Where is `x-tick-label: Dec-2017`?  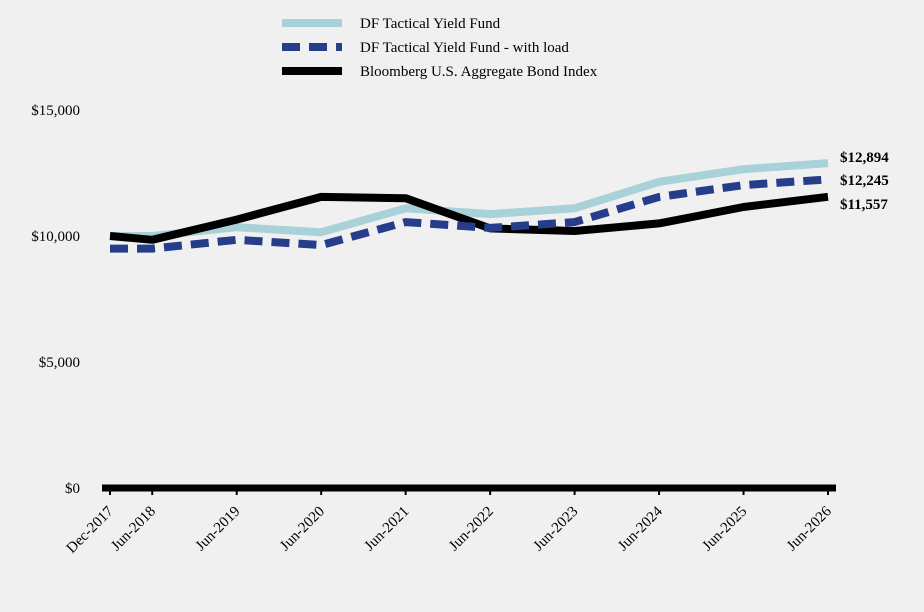 x-tick-label: Dec-2017 is located at coordinates (90, 529).